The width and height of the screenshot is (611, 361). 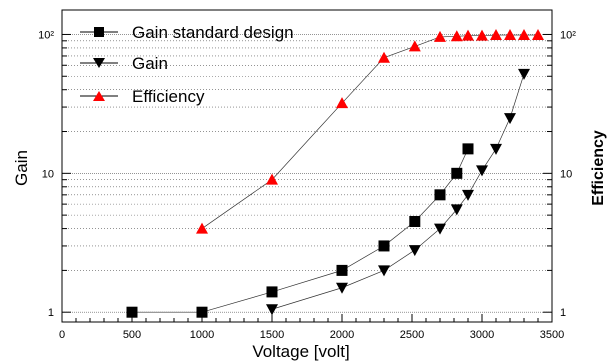 I want to click on legend-label-efficiency: Efficiency, so click(x=168, y=96).